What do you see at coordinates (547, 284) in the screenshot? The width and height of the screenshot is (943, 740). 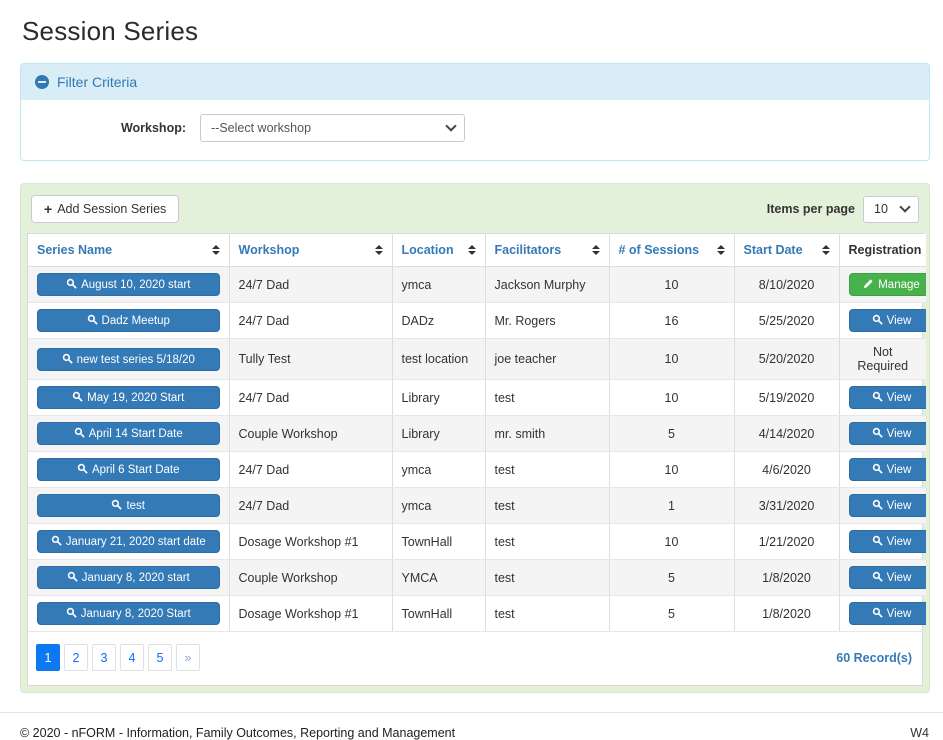 I see `facilitators-cell: Jackson Murphy` at bounding box center [547, 284].